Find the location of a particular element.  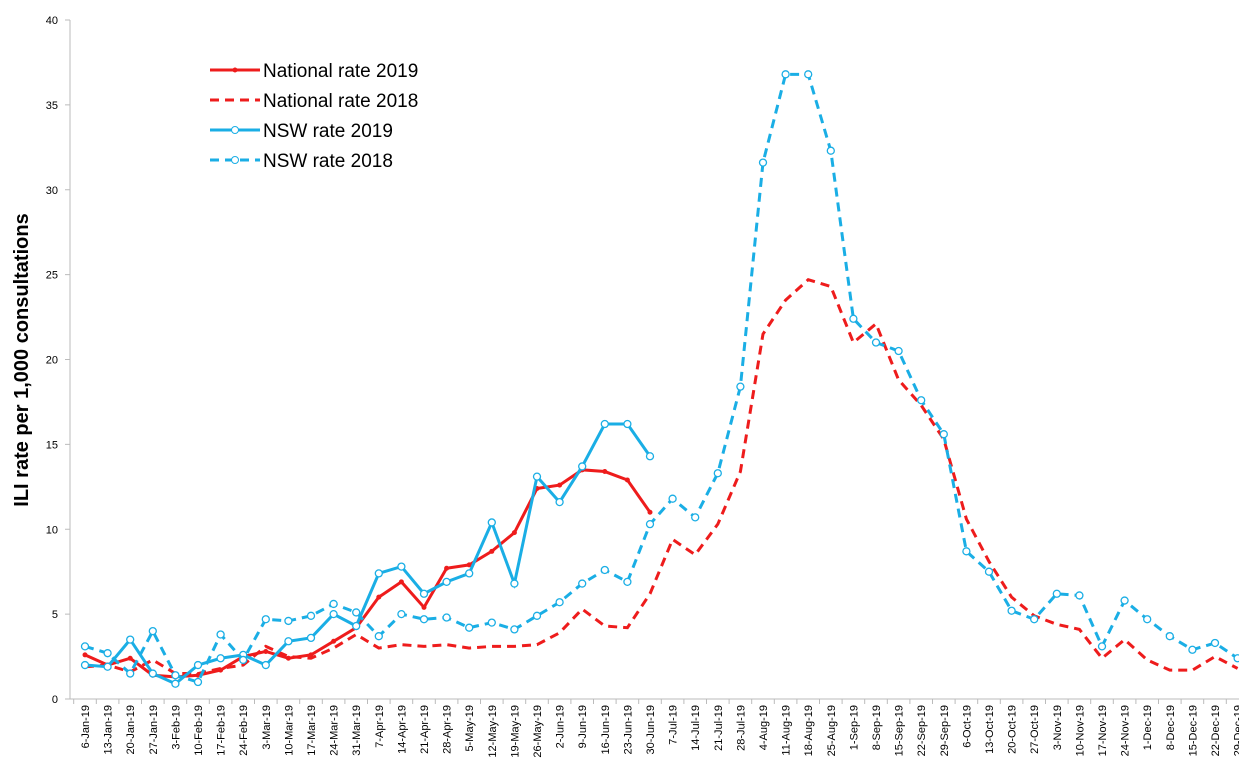

x-tick-label: 10-Nov-19 is located at coordinates (1080, 730).